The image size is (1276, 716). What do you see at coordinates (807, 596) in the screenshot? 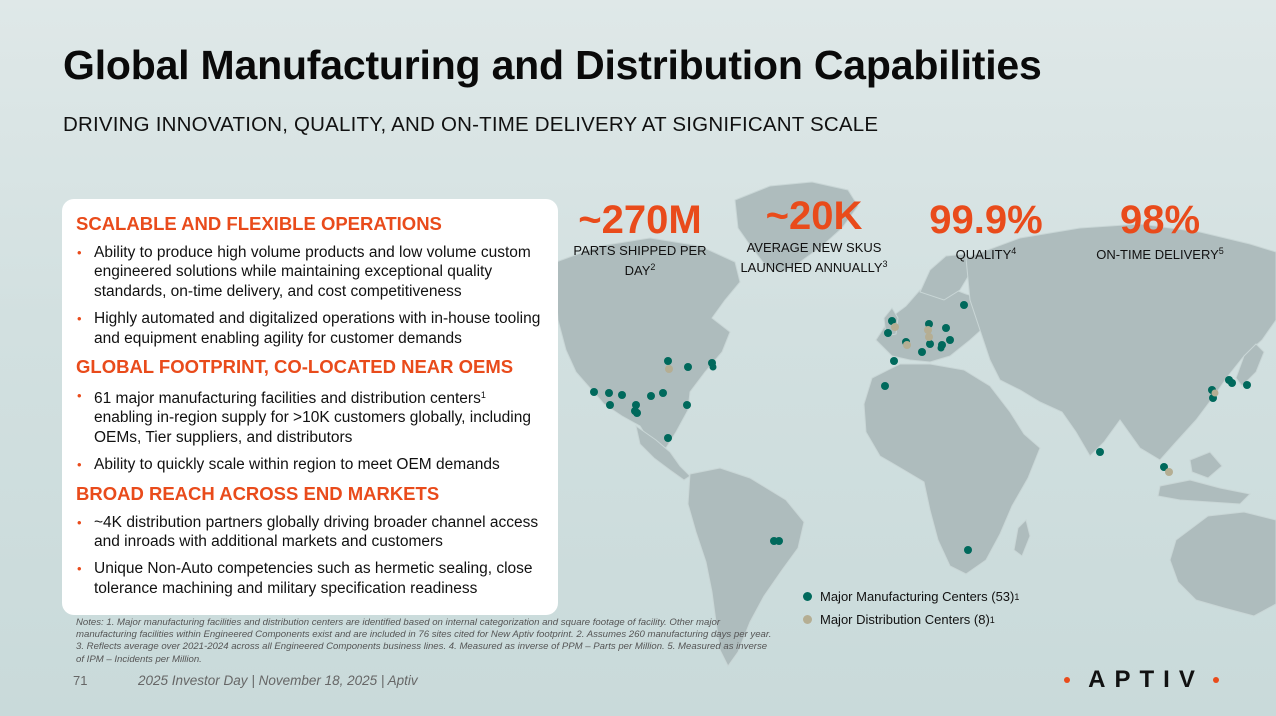
I see `manufacturing-dot-icon` at bounding box center [807, 596].